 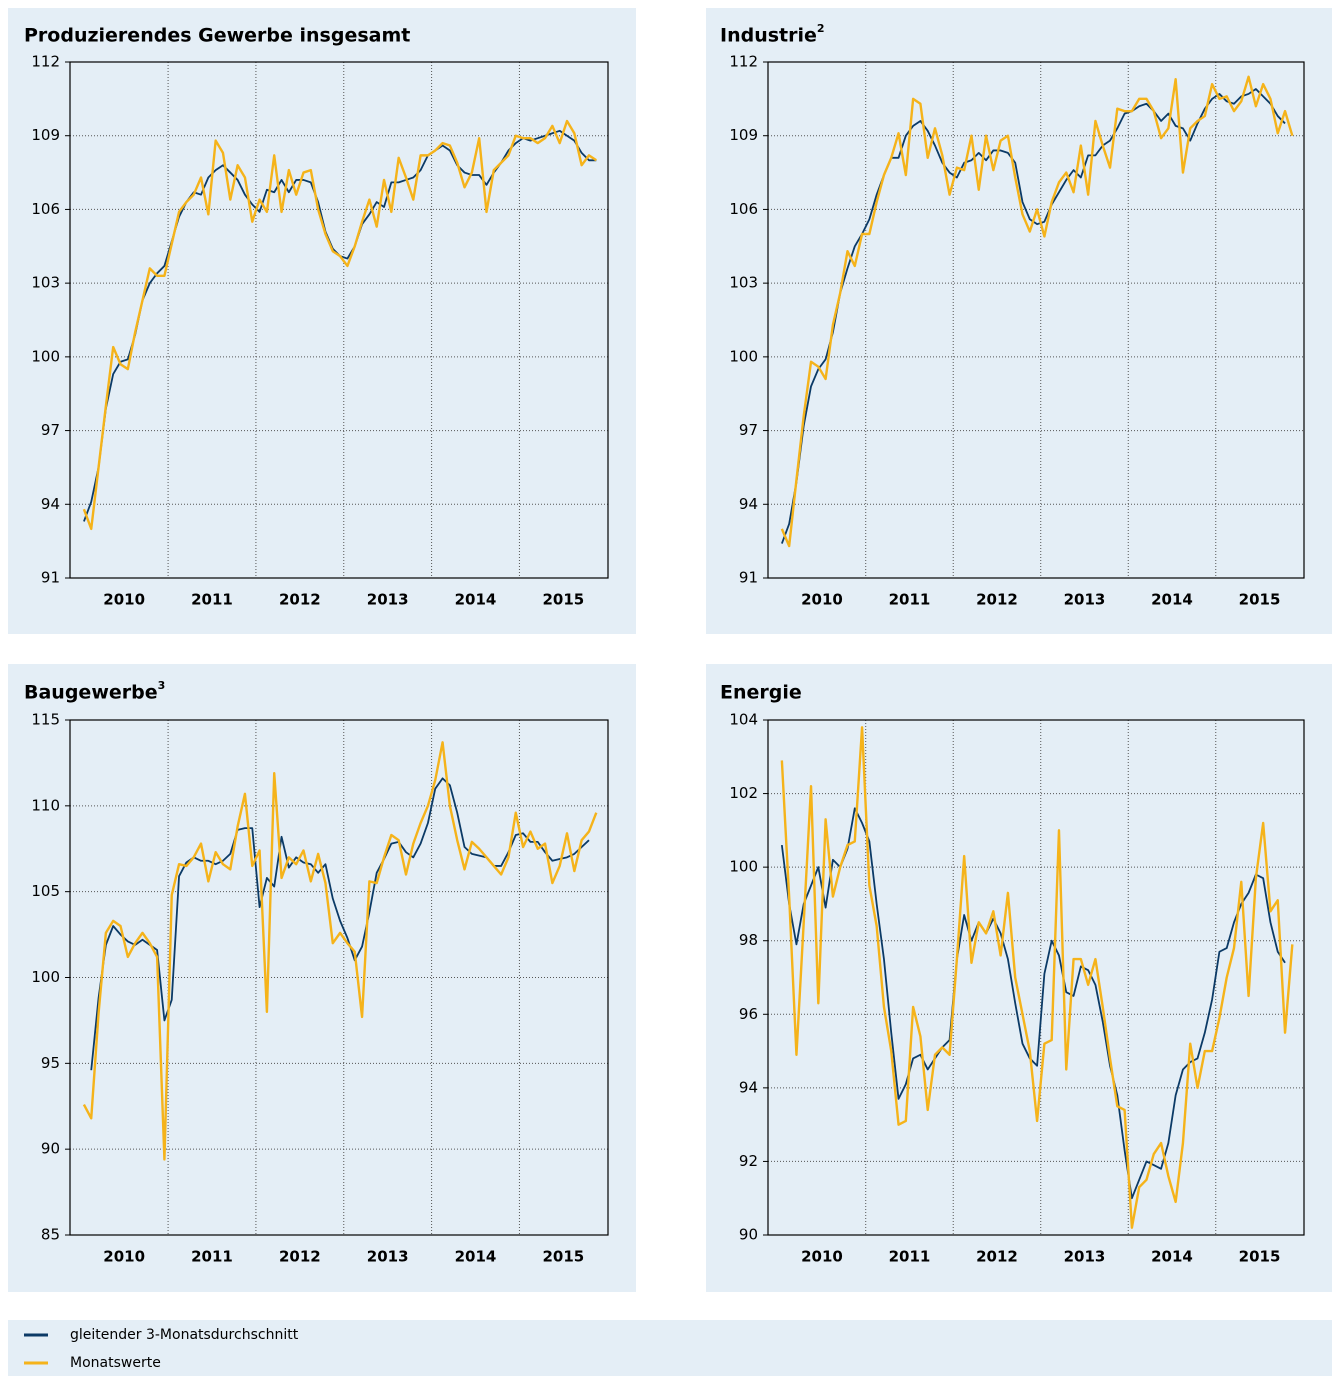 What do you see at coordinates (162, 685) in the screenshot?
I see `title-note: 3` at bounding box center [162, 685].